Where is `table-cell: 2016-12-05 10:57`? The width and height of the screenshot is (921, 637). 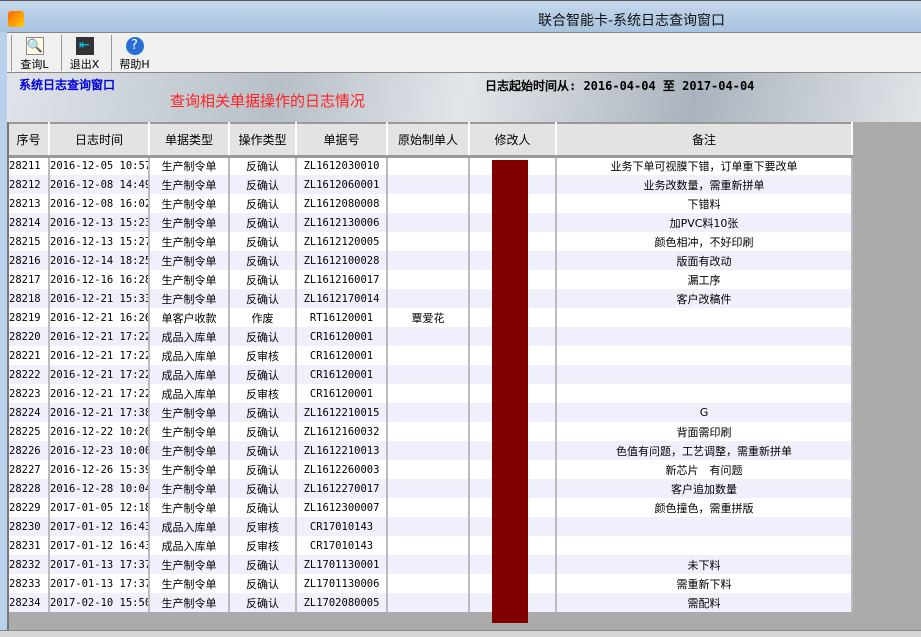 table-cell: 2016-12-05 10:57 is located at coordinates (99, 165).